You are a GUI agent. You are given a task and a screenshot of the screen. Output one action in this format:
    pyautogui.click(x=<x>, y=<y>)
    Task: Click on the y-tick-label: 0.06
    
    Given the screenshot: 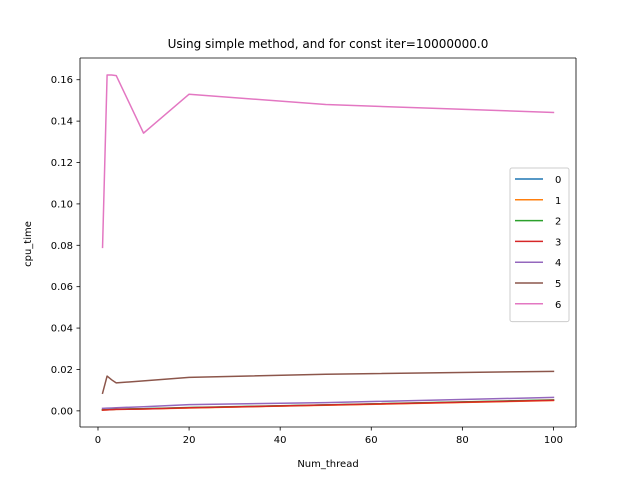 What is the action you would take?
    pyautogui.click(x=62, y=287)
    